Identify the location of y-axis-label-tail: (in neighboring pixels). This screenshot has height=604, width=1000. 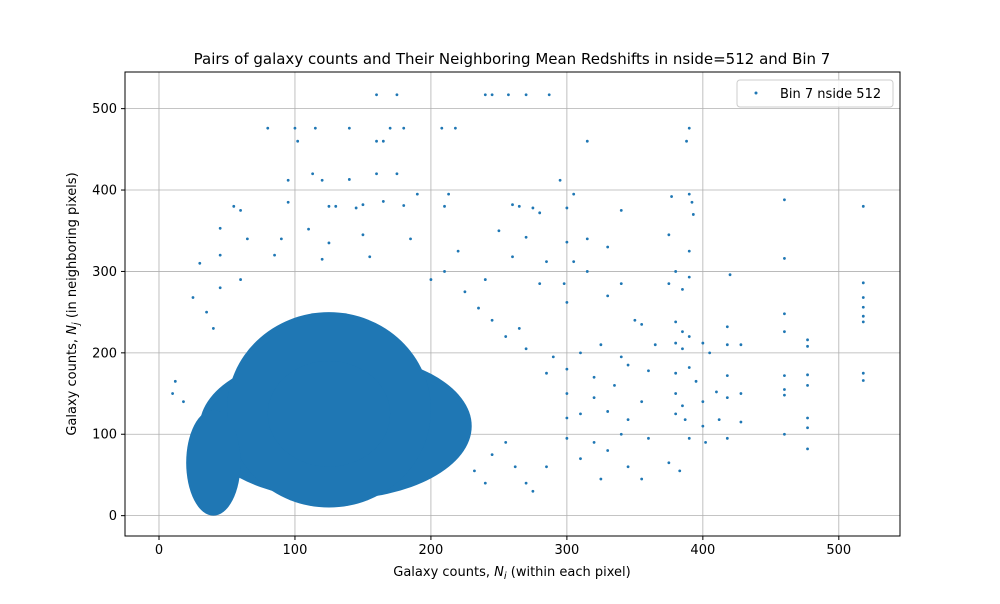
(72, 247).